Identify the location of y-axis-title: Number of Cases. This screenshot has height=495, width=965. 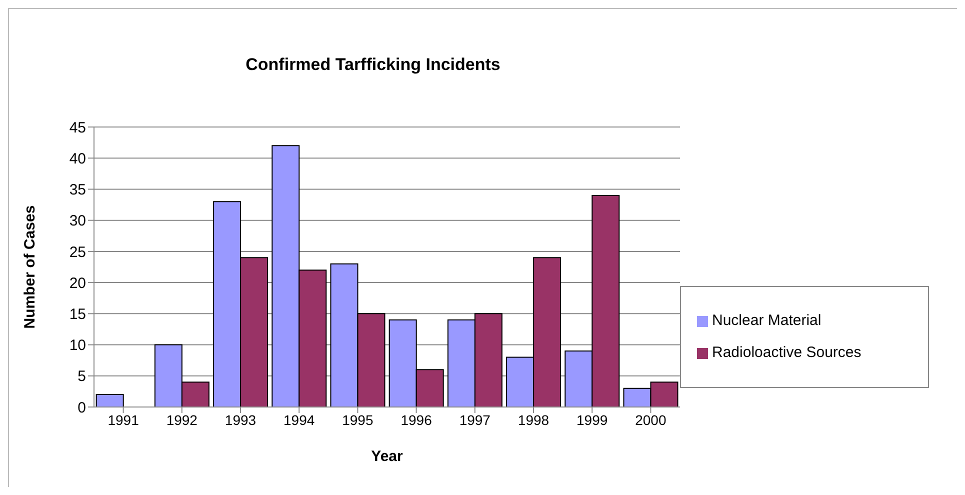
(29, 267).